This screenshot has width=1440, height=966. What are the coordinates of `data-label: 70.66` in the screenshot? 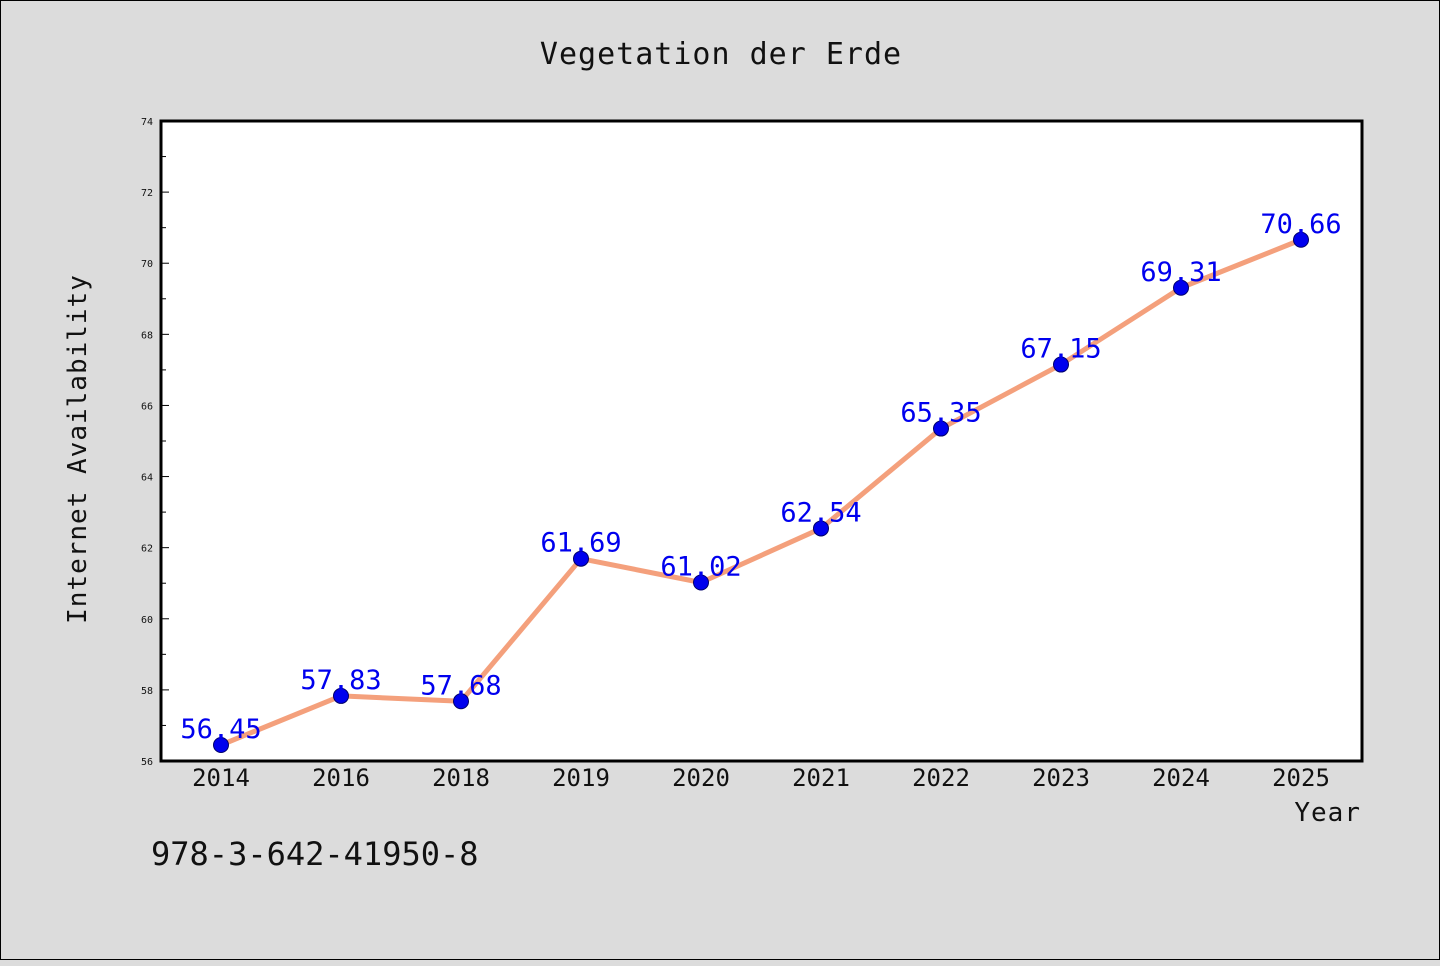 It's located at (1300, 224).